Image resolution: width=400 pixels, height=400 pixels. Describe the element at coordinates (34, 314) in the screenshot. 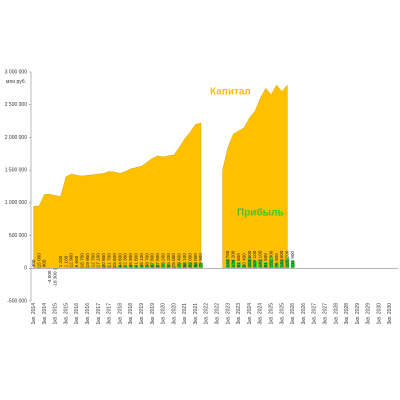

I see `x-tick-label: 1кв. 2014` at that location.